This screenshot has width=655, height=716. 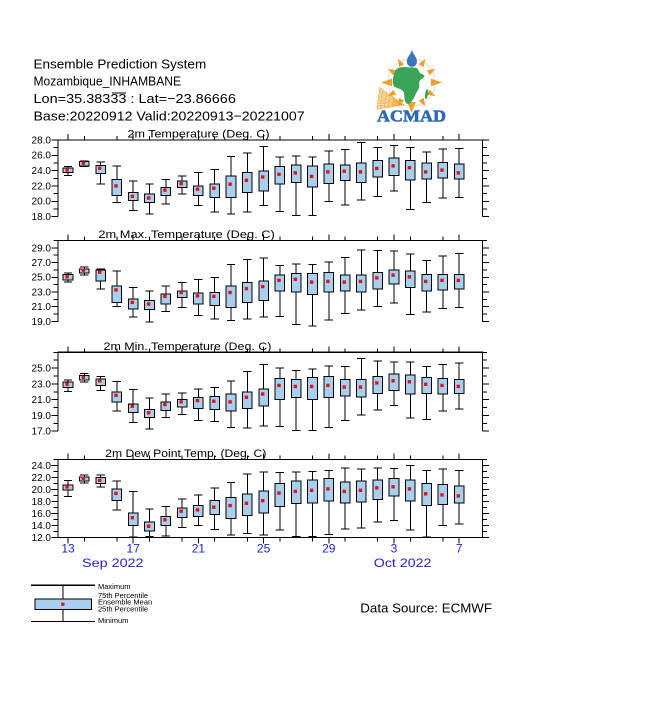 I want to click on svg-text: 25th Percentile, so click(x=123, y=609).